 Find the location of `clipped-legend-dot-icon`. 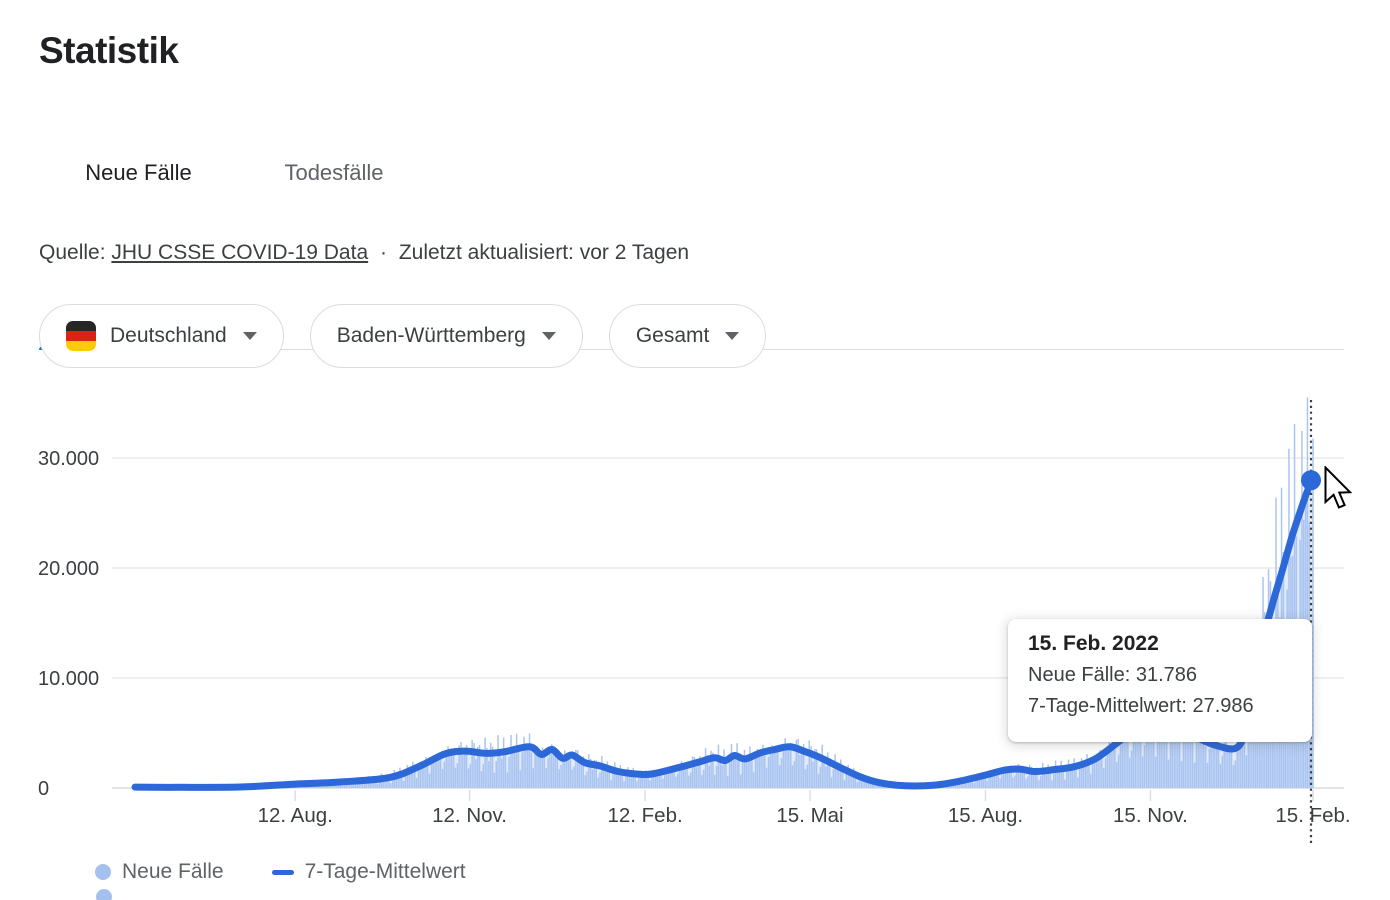

clipped-legend-dot-icon is located at coordinates (104, 894).